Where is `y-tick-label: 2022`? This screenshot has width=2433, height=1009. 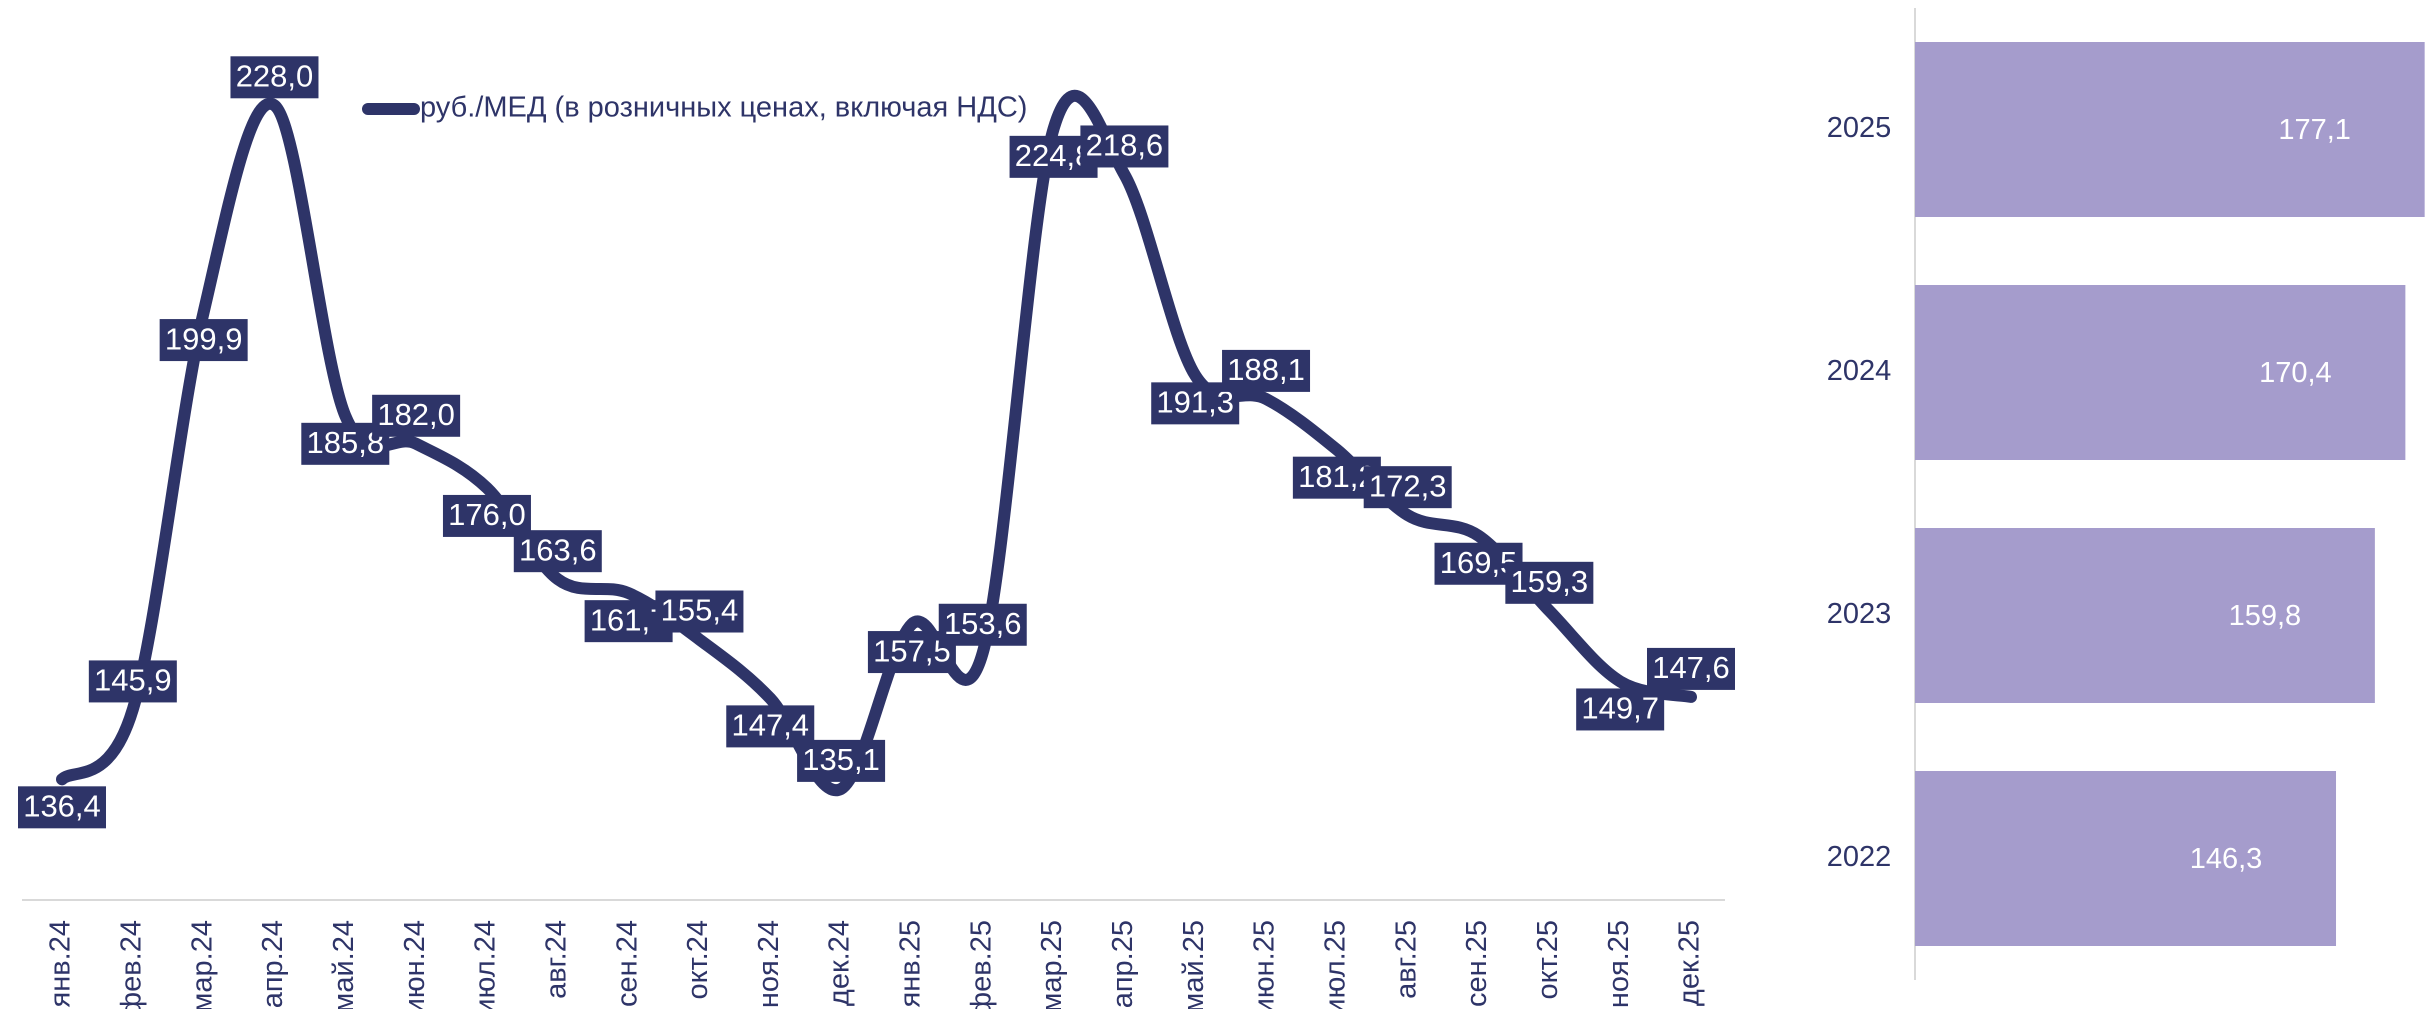
y-tick-label: 2022 is located at coordinates (1859, 857).